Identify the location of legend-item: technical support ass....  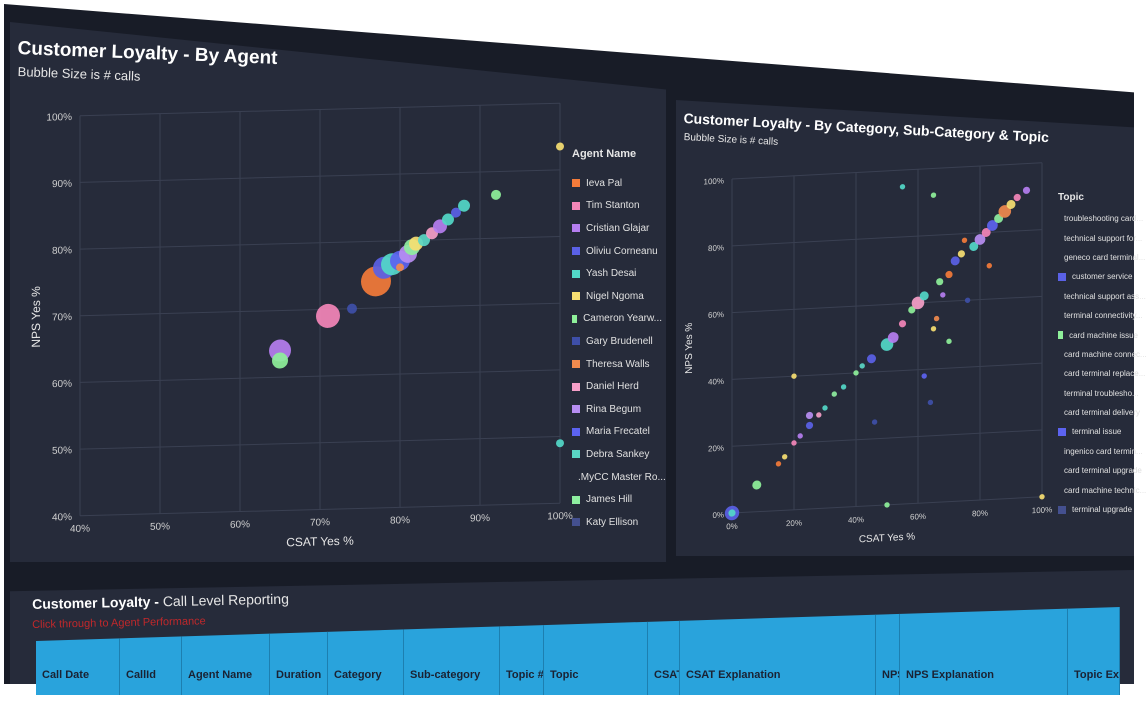
(1102, 296).